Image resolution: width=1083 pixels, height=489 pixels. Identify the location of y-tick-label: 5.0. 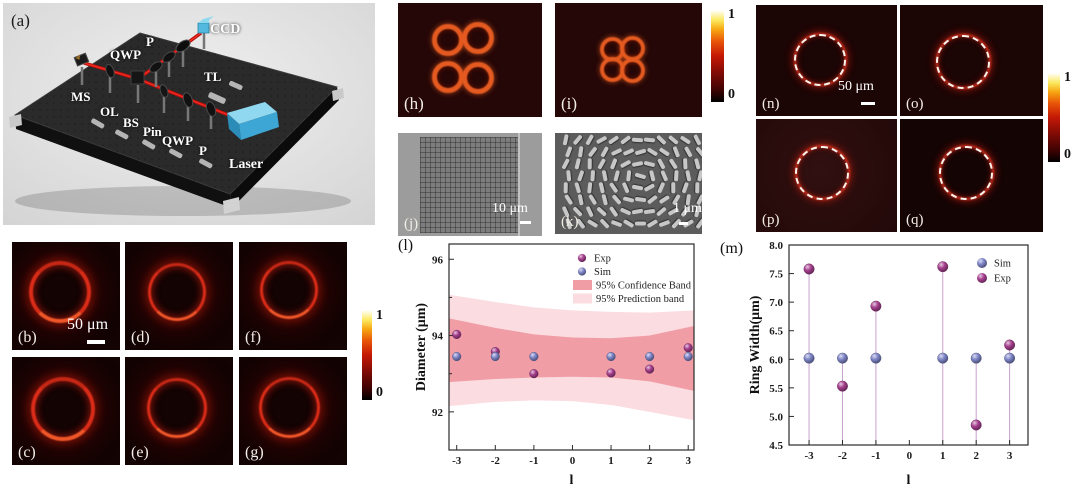
(776, 417).